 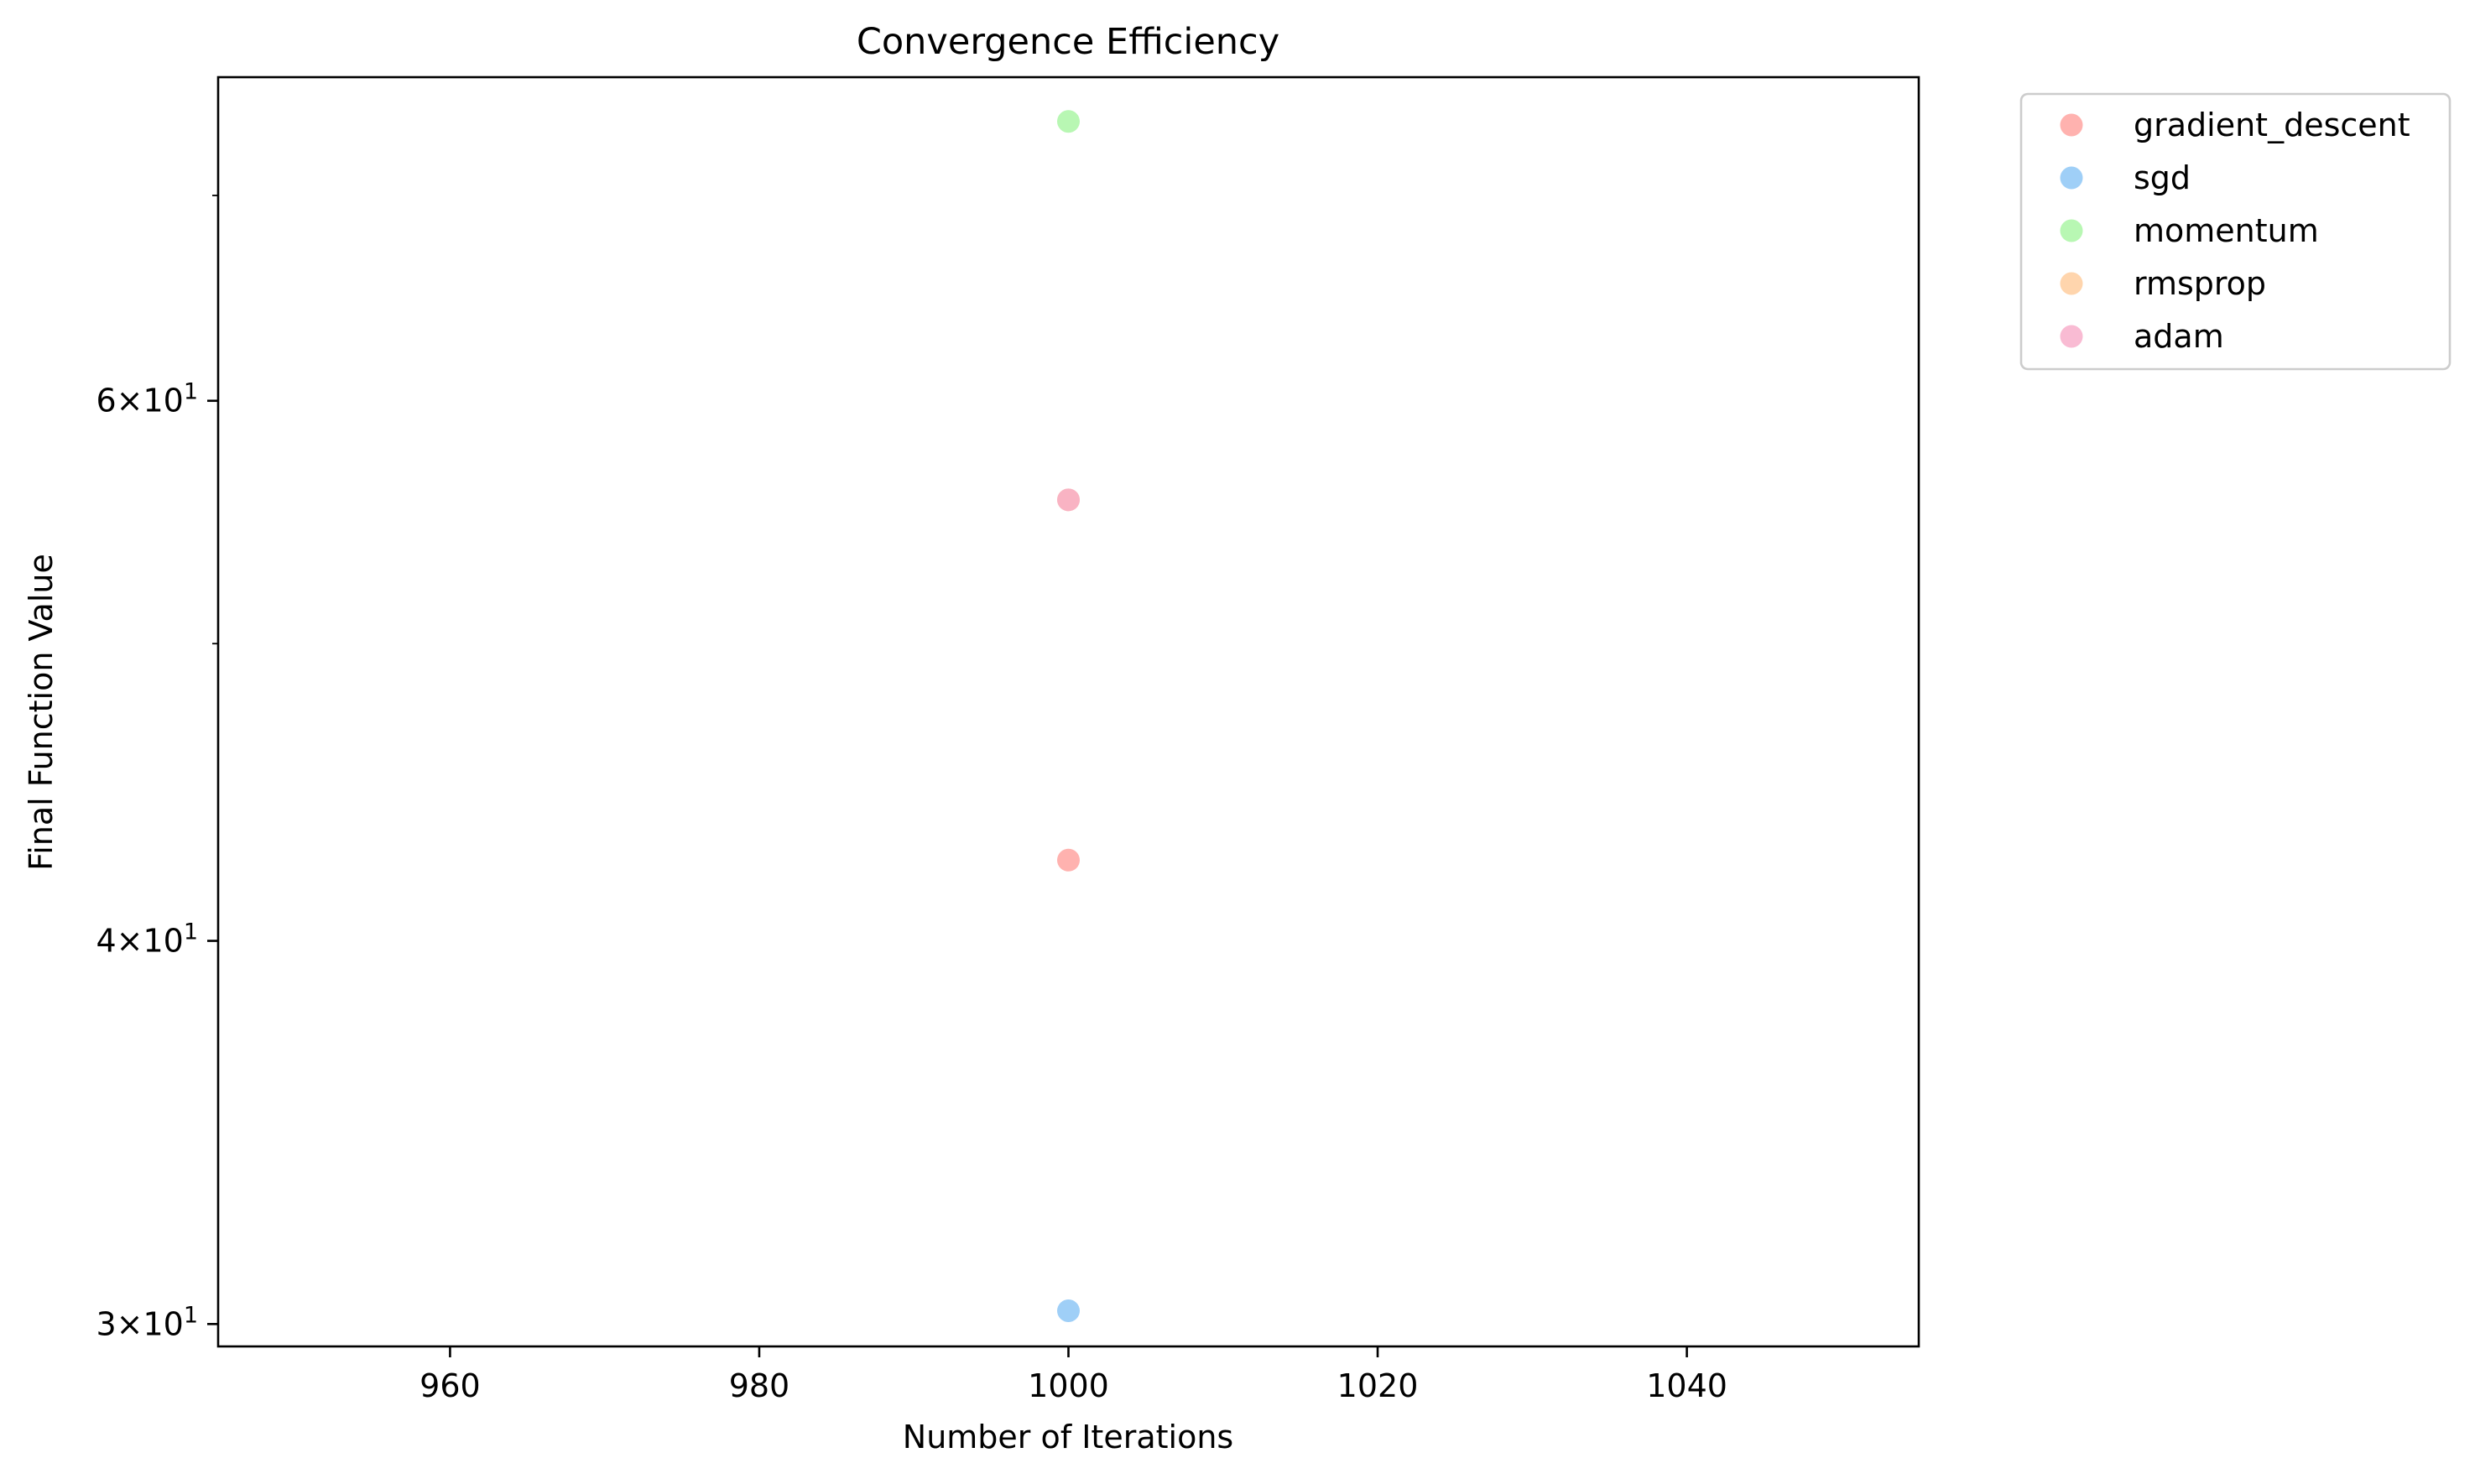 What do you see at coordinates (450, 1385) in the screenshot?
I see `x-tick-label: 960` at bounding box center [450, 1385].